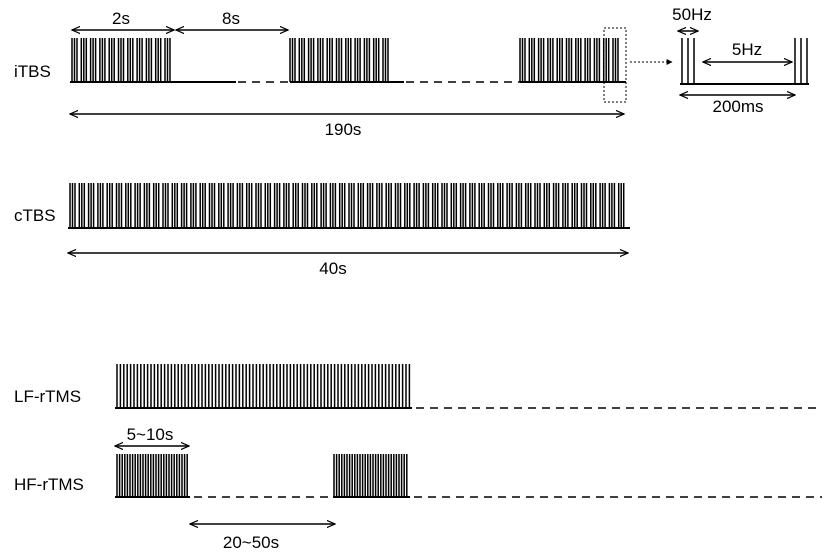  I want to click on inter-burst-frequency: 5Hz, so click(747, 49).